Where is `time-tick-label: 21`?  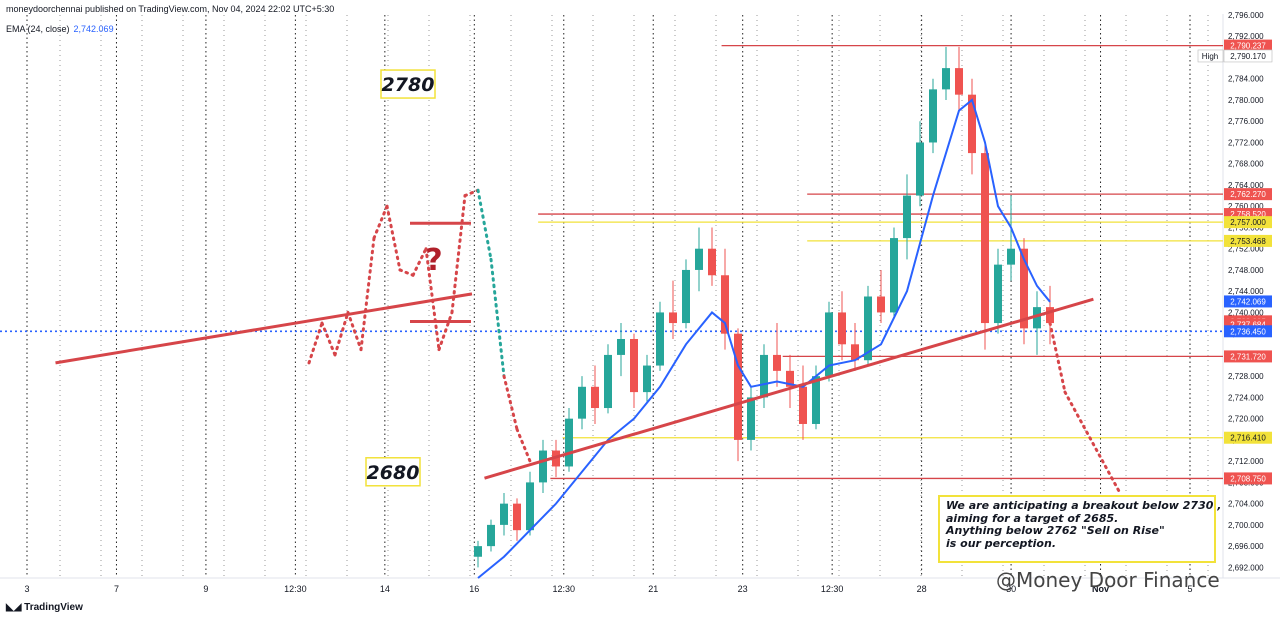 time-tick-label: 21 is located at coordinates (653, 589).